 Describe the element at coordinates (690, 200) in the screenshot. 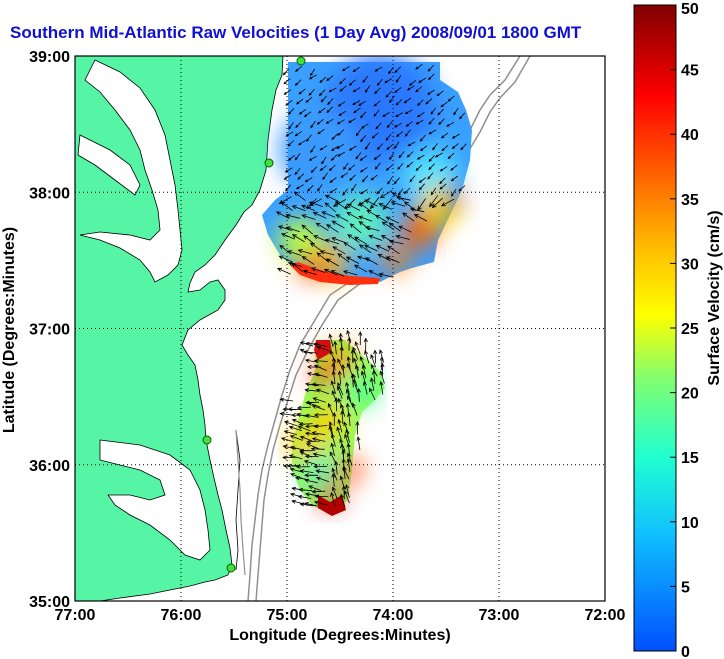

I see `colorbar-tick-label: 35` at that location.